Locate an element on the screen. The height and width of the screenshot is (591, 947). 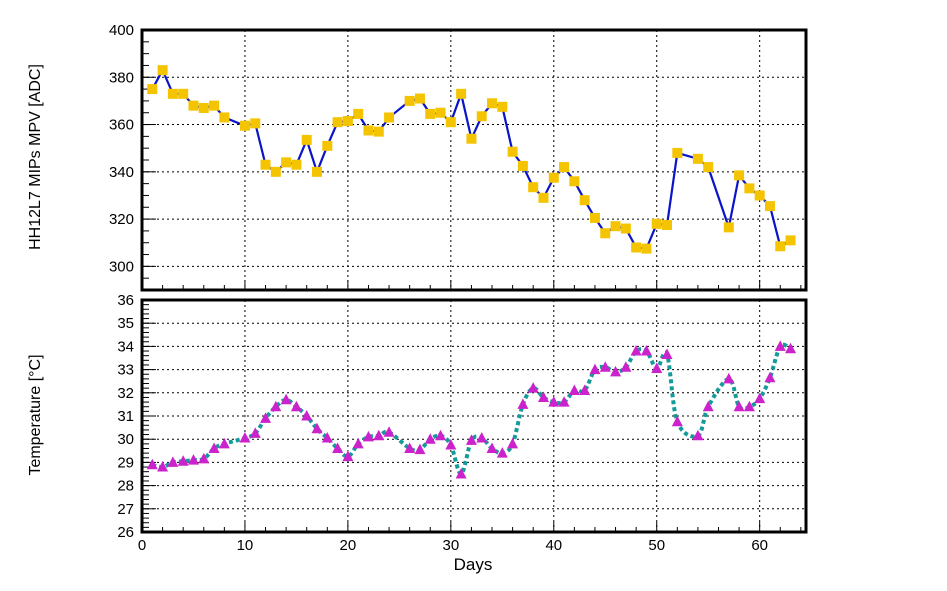
mpv-y-axis-label: HH12L7 MIPs MPV [ADC] is located at coordinates (35, 157).